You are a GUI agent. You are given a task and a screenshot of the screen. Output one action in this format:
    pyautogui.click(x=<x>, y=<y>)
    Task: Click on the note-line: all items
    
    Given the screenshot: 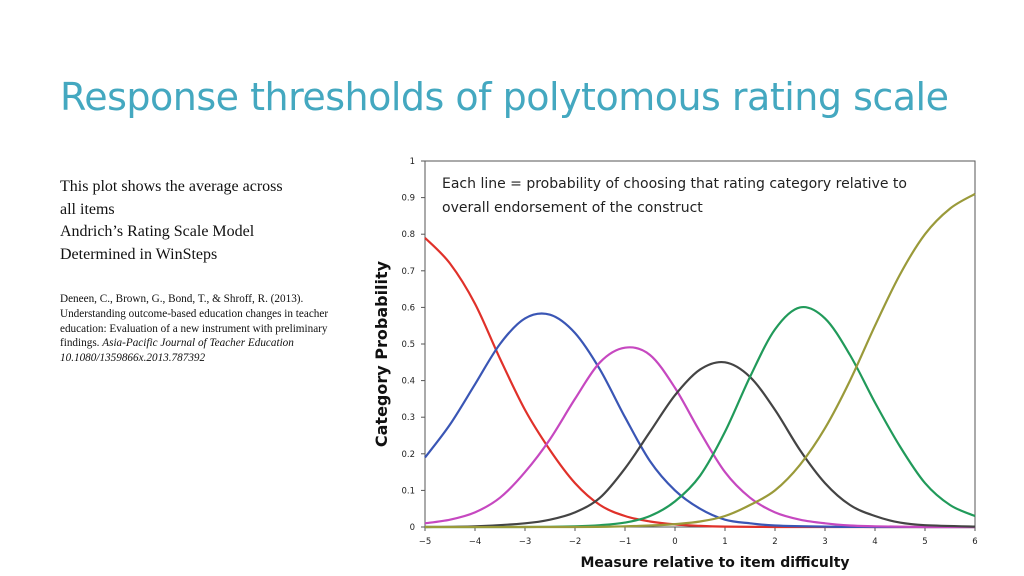 What is the action you would take?
    pyautogui.click(x=87, y=209)
    